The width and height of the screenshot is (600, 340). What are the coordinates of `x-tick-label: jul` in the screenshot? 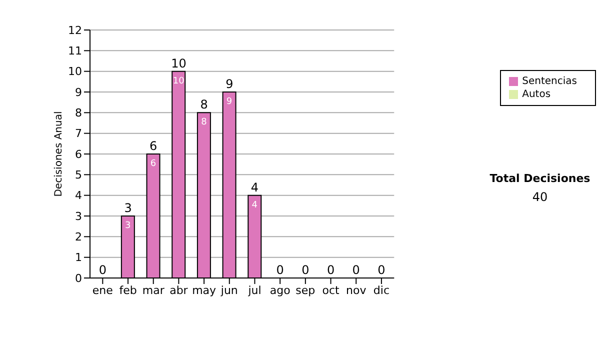 It's located at (254, 290).